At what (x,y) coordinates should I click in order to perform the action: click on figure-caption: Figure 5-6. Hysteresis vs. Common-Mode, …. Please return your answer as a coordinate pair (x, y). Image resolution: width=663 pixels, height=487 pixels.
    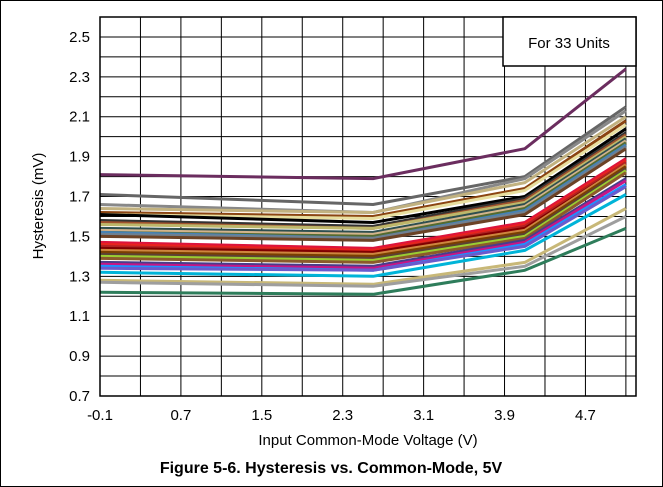
    Looking at the image, I should click on (331, 468).